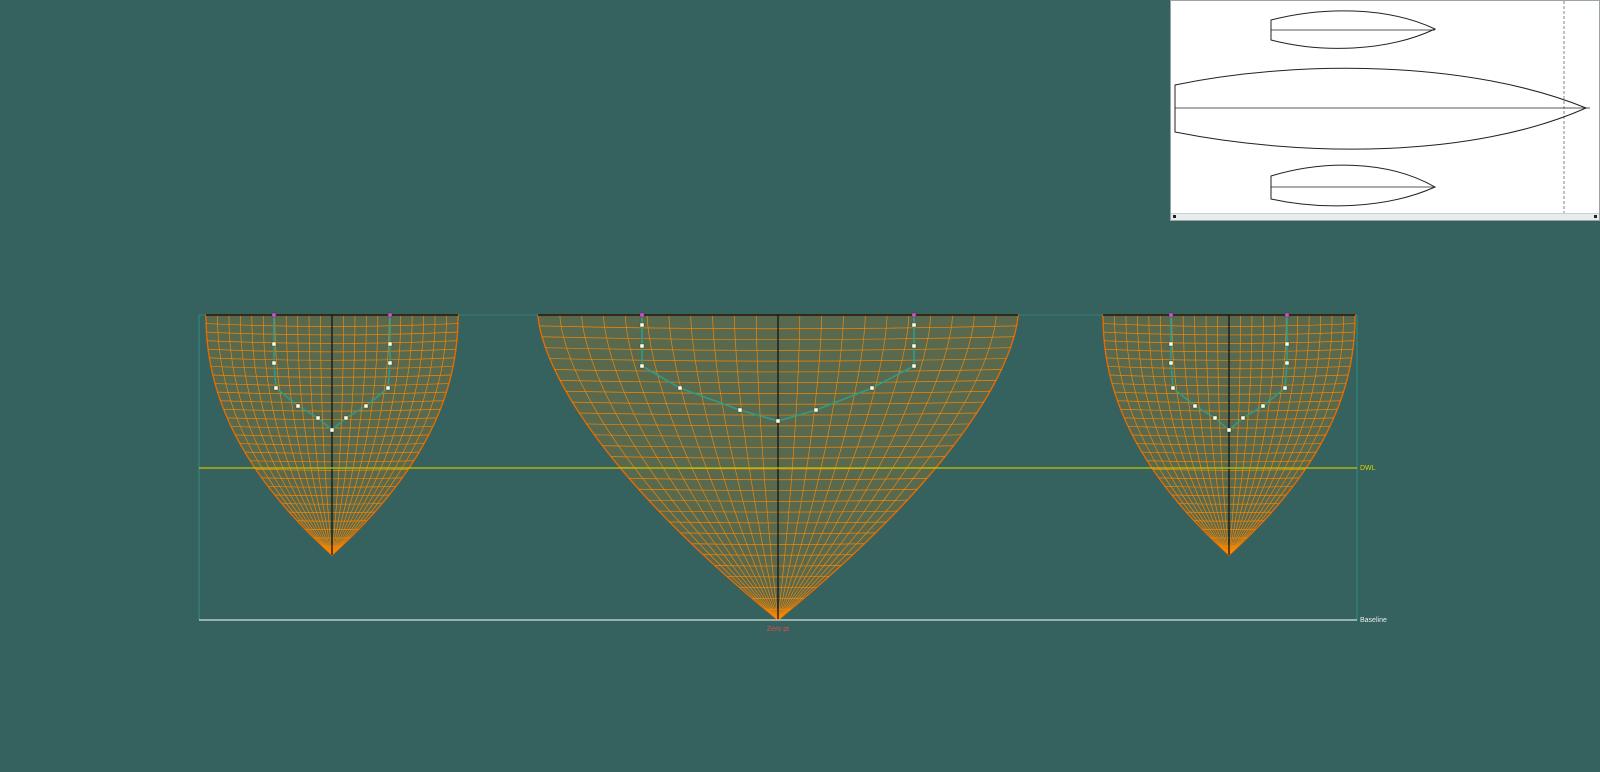 The width and height of the screenshot is (1600, 772). I want to click on plan-origin-marker, so click(1174, 216).